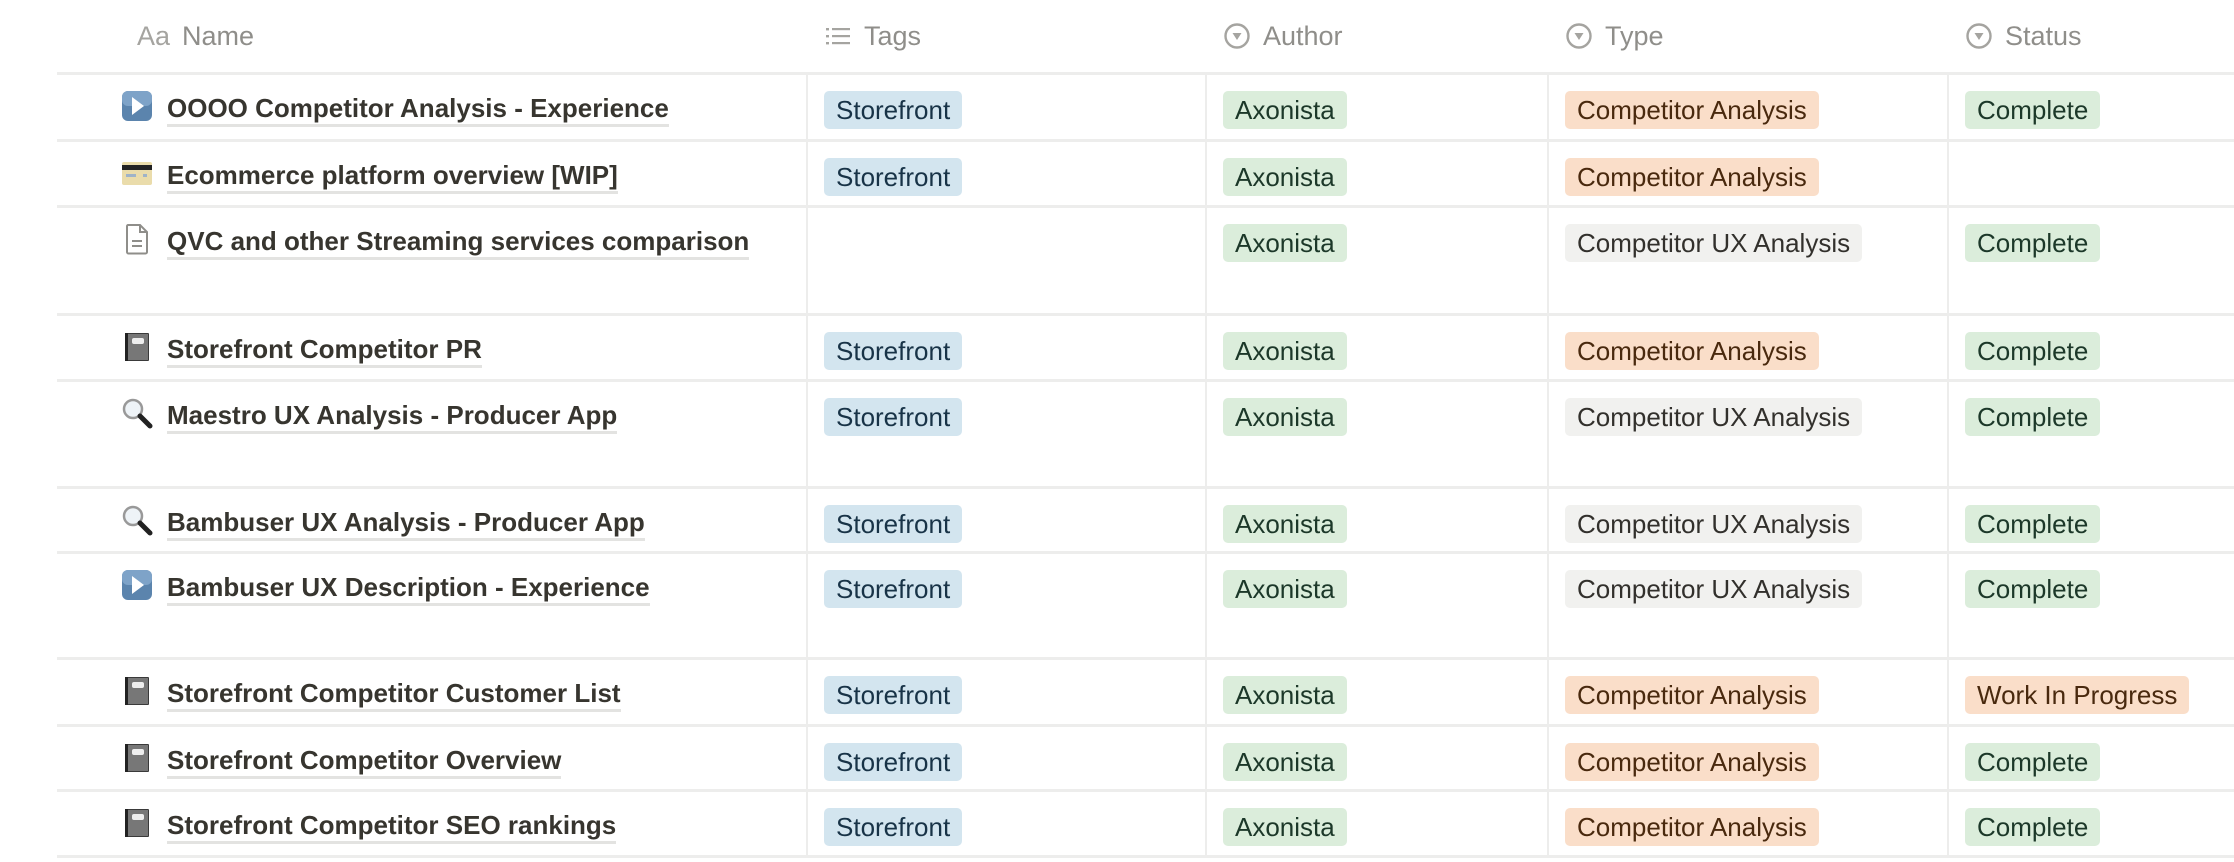 This screenshot has width=2234, height=862. Describe the element at coordinates (392, 417) in the screenshot. I see `page-title-link: Maestro UX Analysis - Producer App` at that location.